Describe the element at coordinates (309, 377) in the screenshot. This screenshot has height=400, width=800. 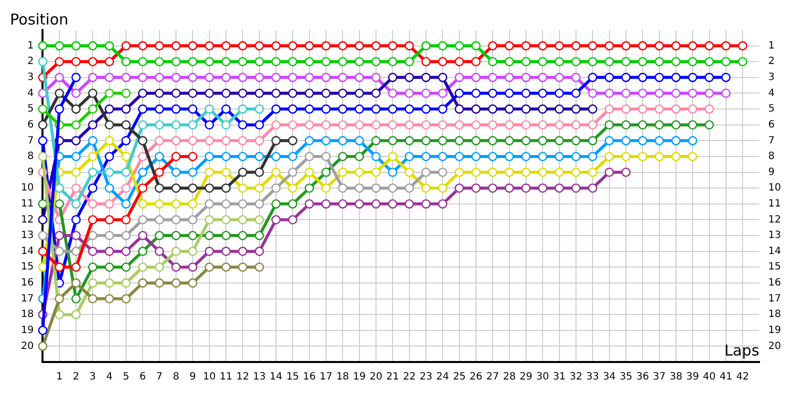
I see `x-tick-label: 16` at that location.